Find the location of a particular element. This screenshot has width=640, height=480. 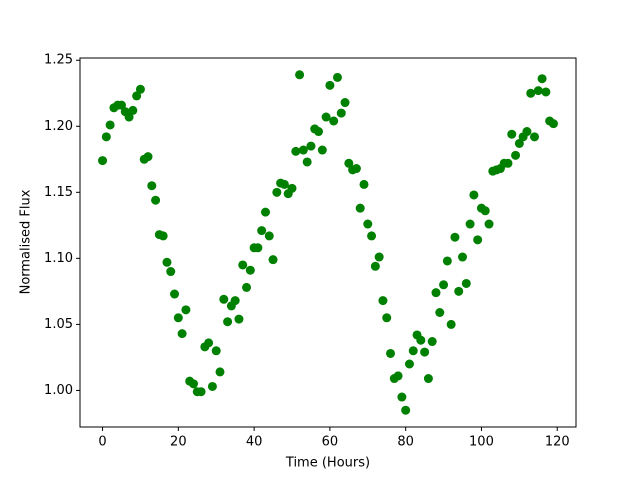

x-tick-label: 100 is located at coordinates (481, 442).